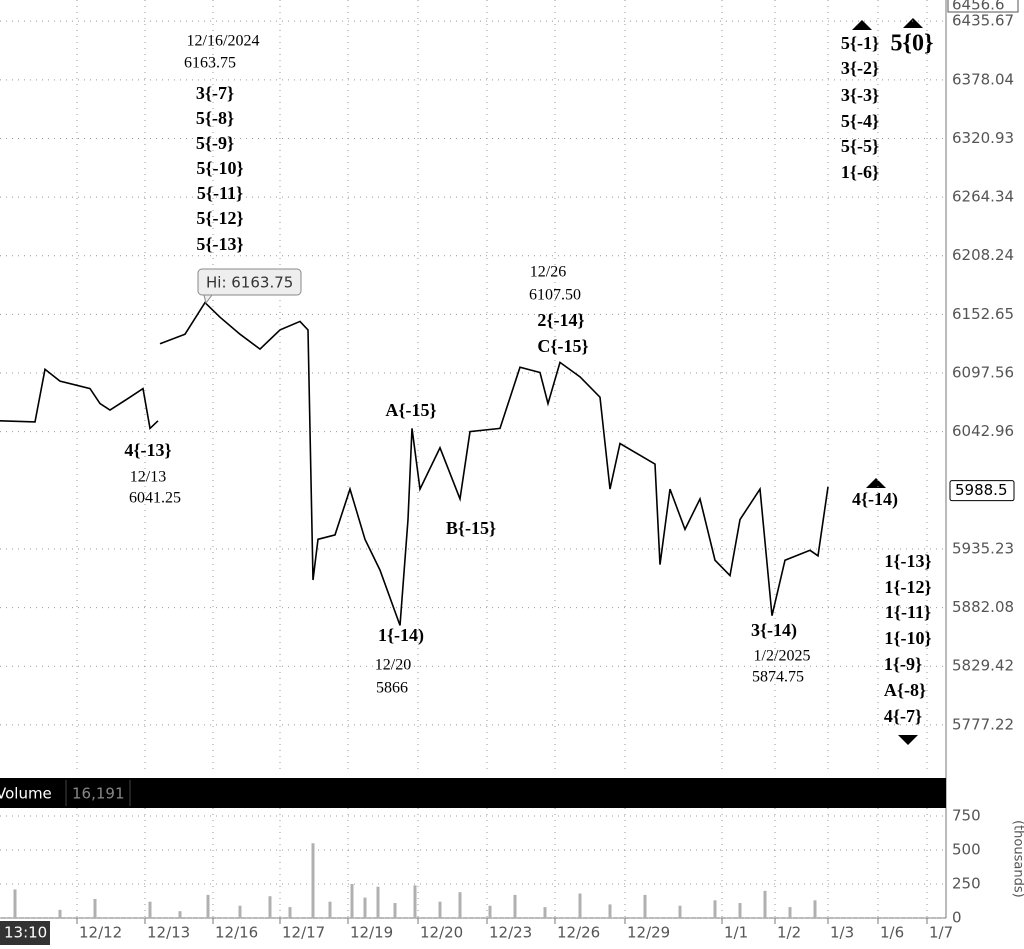 This screenshot has height=949, width=1024. What do you see at coordinates (912, 44) in the screenshot?
I see `wave-label: 5{0}` at bounding box center [912, 44].